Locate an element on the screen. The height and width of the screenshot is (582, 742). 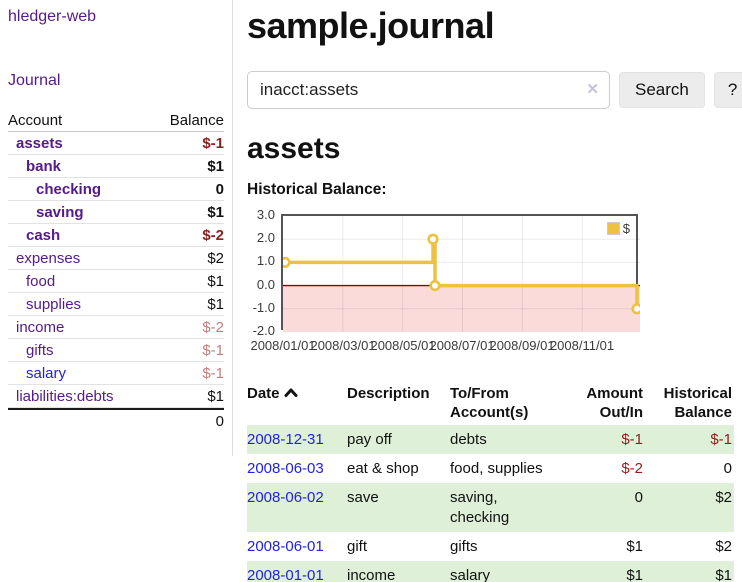
plot-area: $ is located at coordinates (460, 273).